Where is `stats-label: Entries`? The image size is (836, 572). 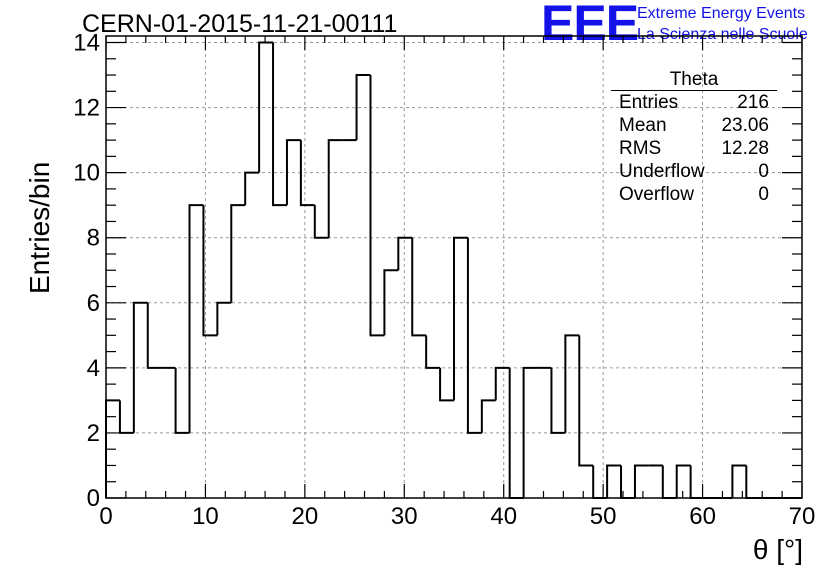 stats-label: Entries is located at coordinates (649, 102).